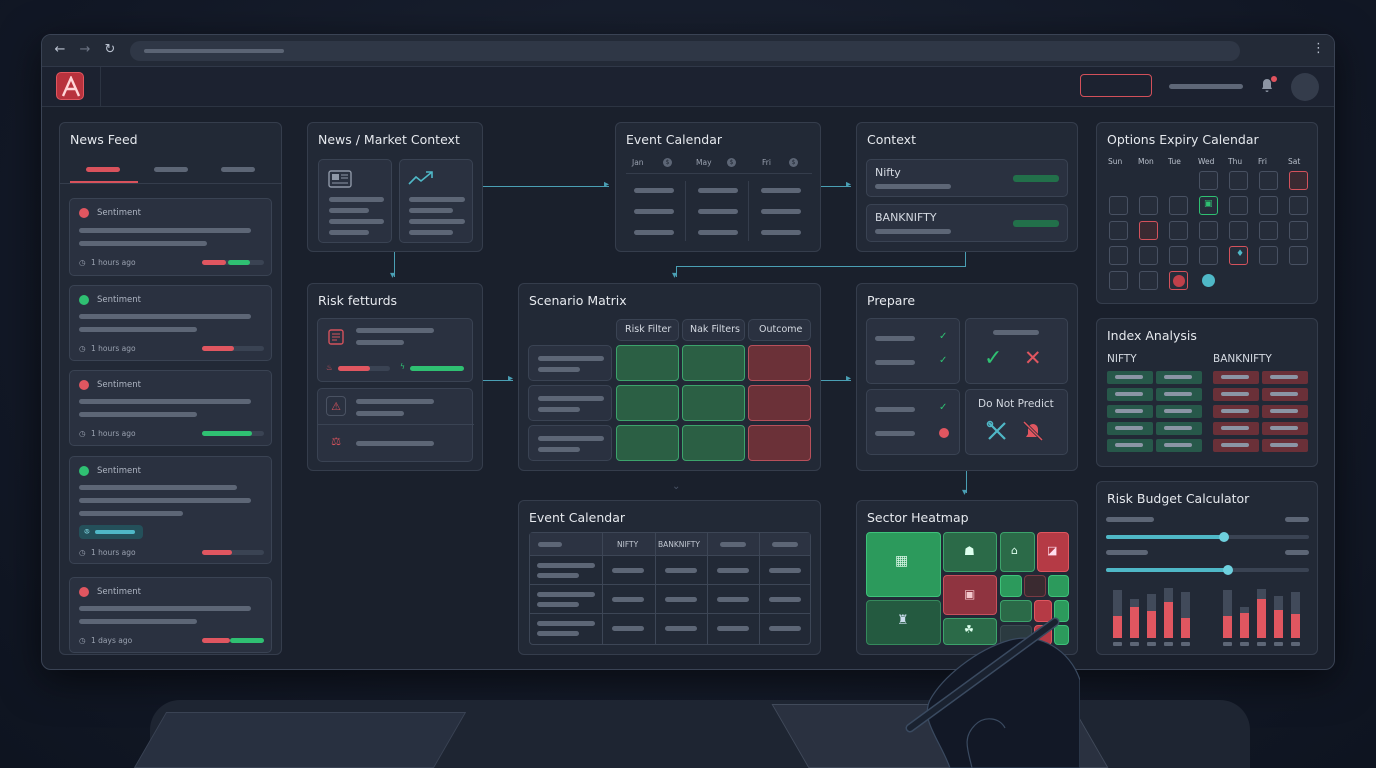 This screenshot has width=1376, height=768. Describe the element at coordinates (970, 595) in the screenshot. I see `heatmap-tile: ▣` at that location.